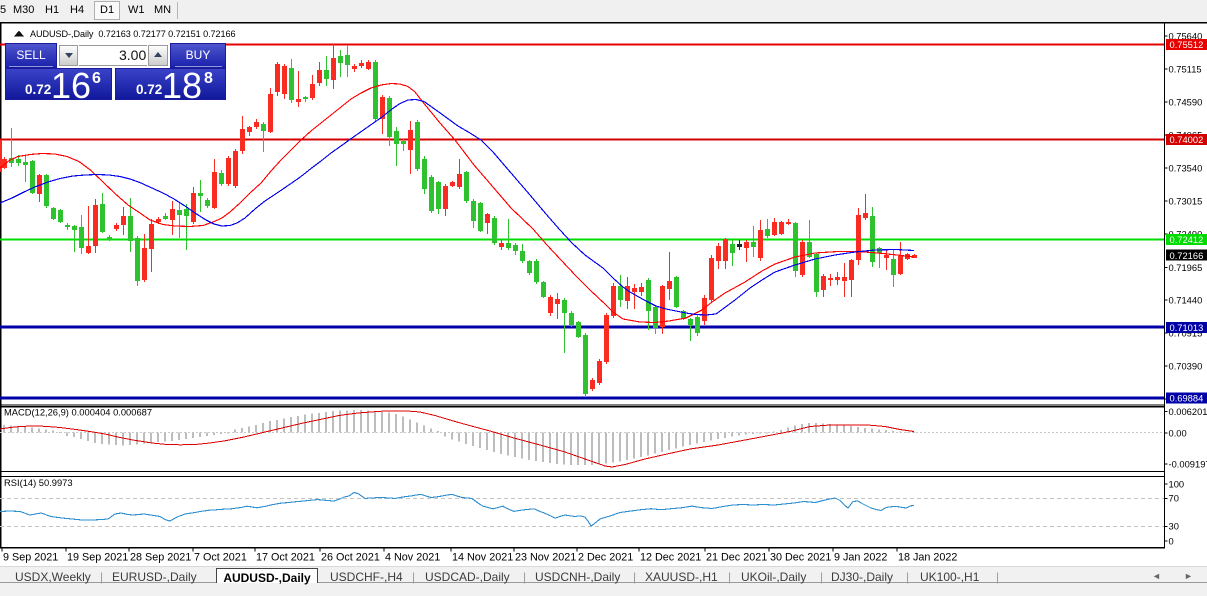 The image size is (1207, 596). Describe the element at coordinates (1187, 256) in the screenshot. I see `svg-text: 0.72166` at that location.